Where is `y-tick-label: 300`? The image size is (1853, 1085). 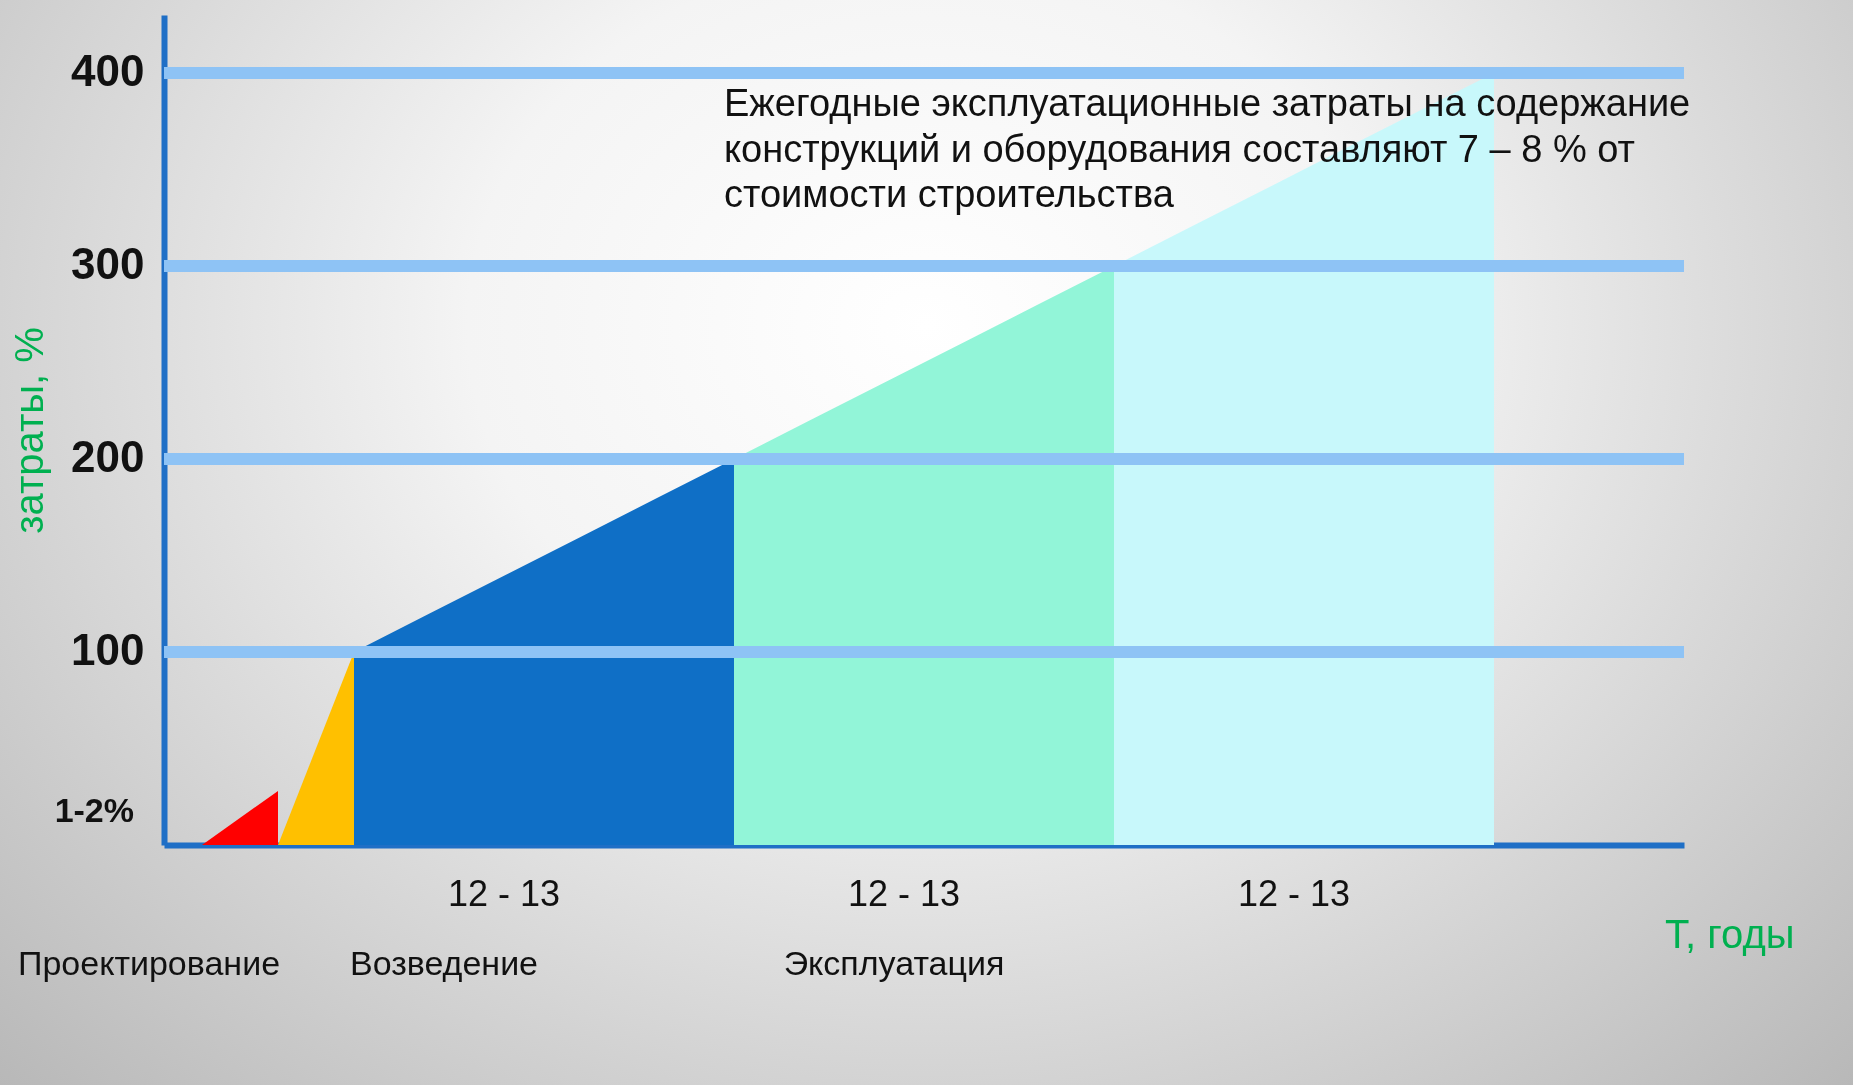 y-tick-label: 300 is located at coordinates (108, 264).